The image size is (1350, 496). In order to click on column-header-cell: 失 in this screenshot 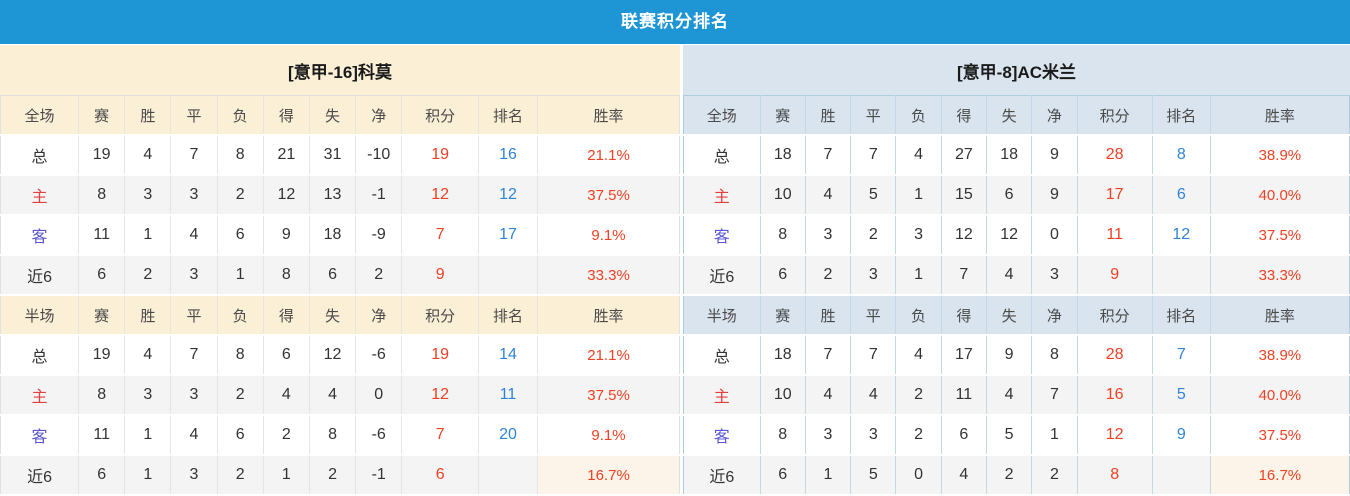, I will do `click(333, 315)`.